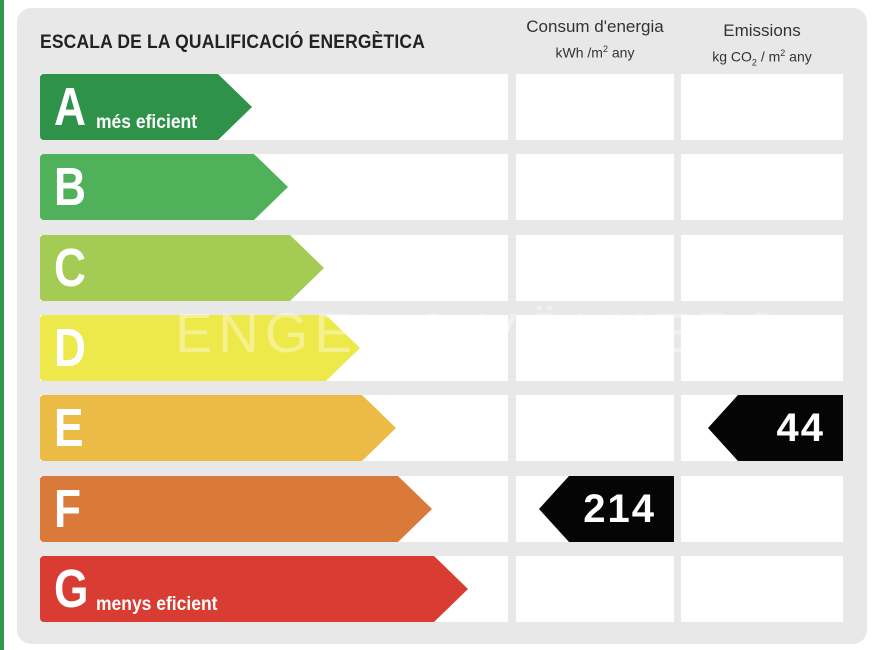 This screenshot has height=650, width=877. I want to click on cell-emissions-f, so click(762, 509).